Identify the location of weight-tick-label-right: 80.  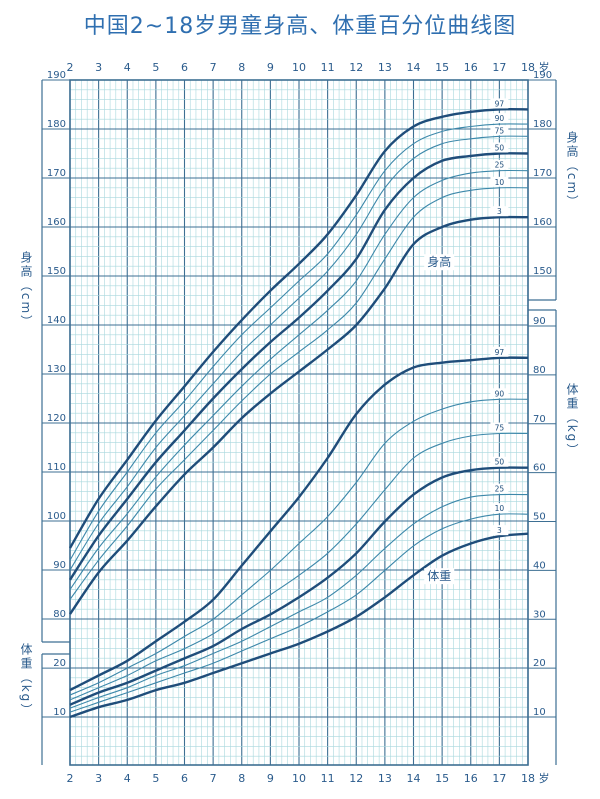
(539, 370).